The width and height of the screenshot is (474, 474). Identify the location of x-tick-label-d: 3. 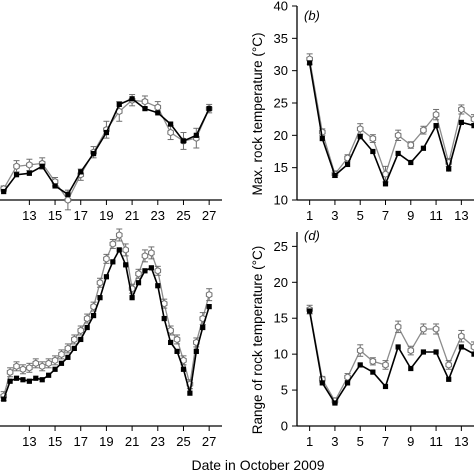
(334, 441).